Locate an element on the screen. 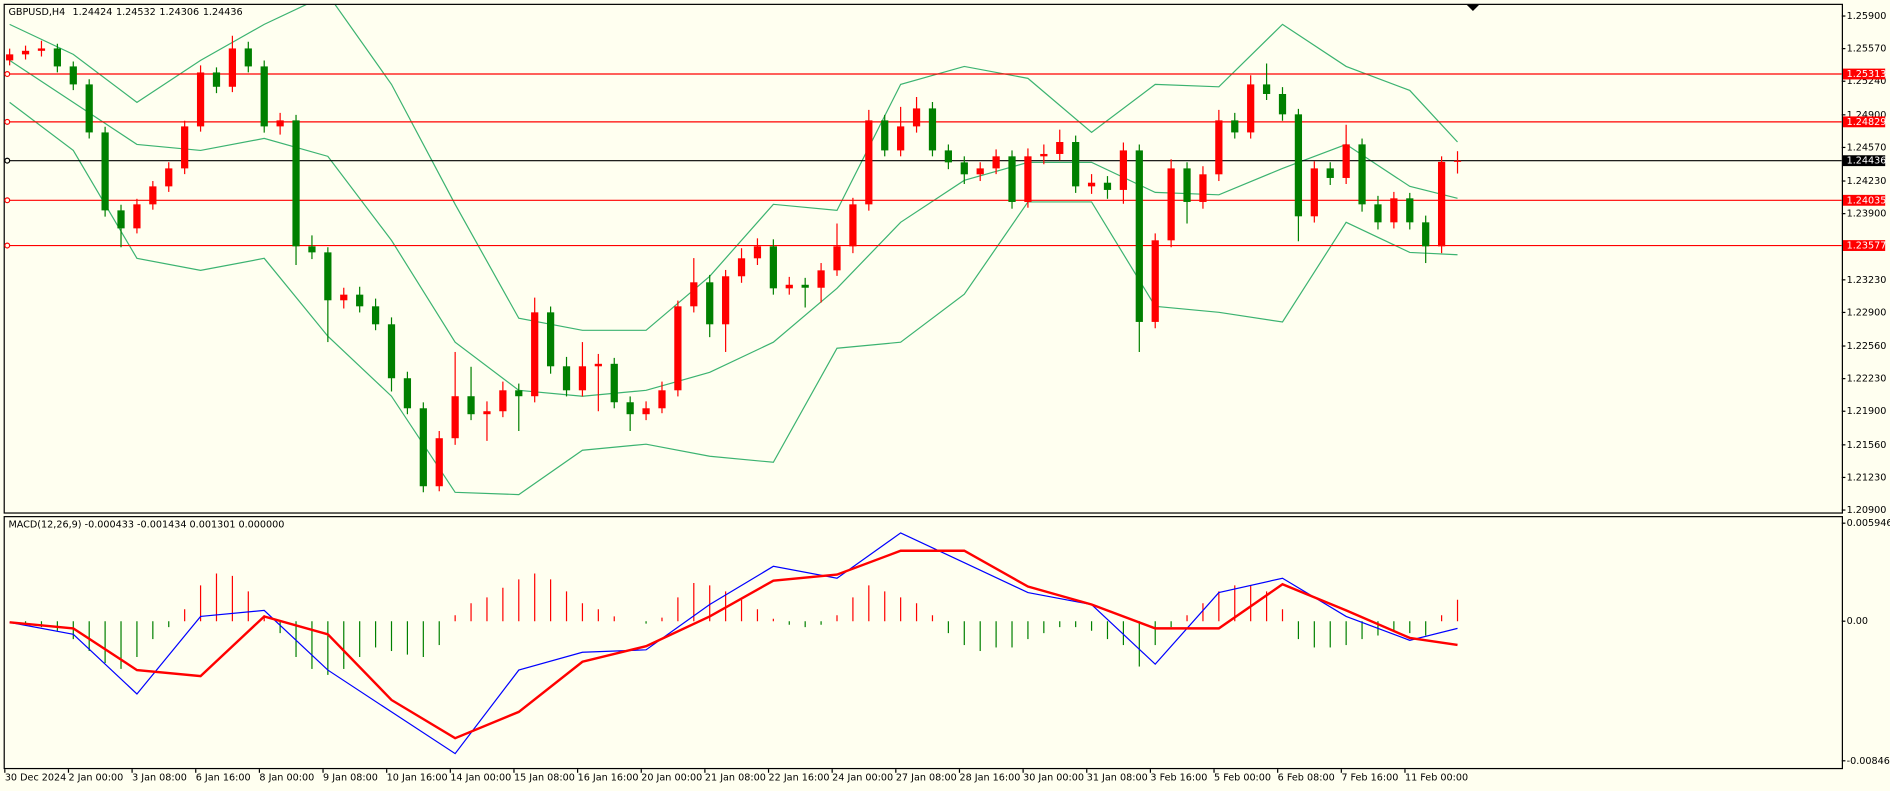 The height and width of the screenshot is (791, 1890). y-tick-label: 1.25570 is located at coordinates (1867, 49).